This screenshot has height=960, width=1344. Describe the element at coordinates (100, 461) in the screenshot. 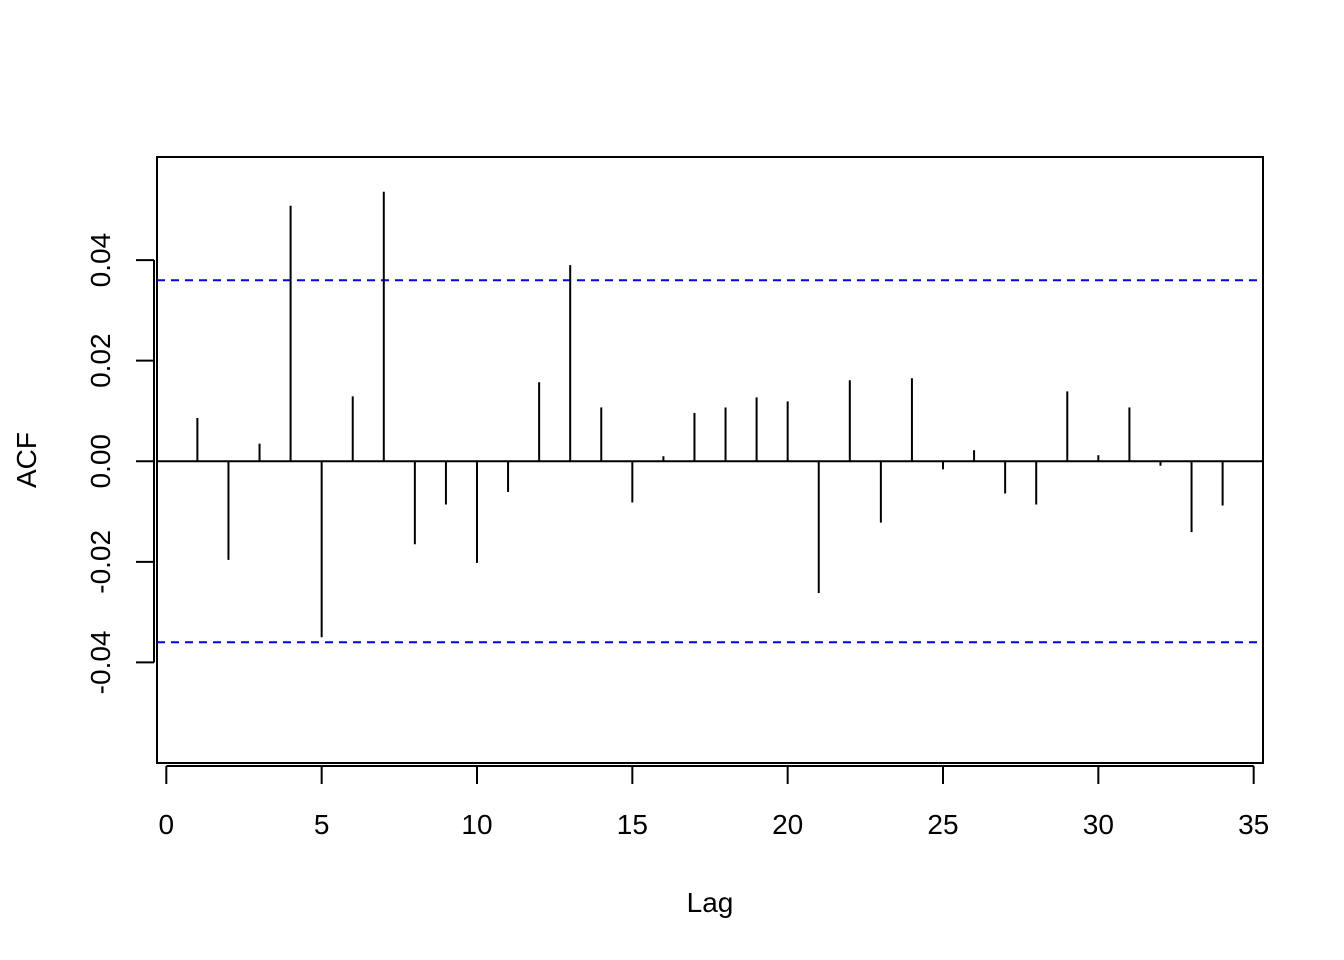

I see `y-tick-label: 0.00` at that location.